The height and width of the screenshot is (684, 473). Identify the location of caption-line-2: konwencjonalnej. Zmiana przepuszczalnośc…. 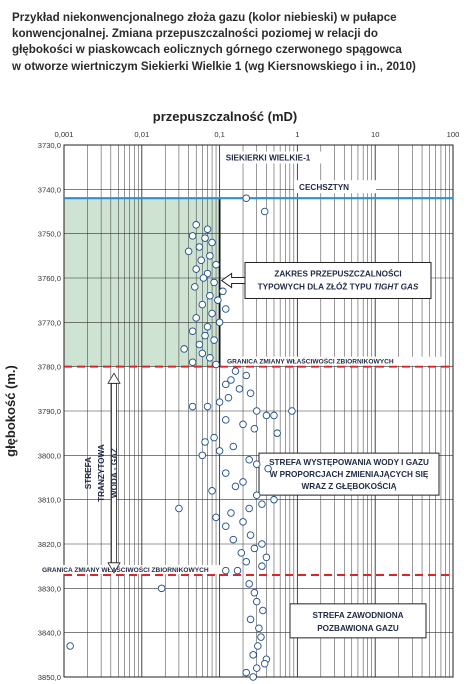
(195, 34).